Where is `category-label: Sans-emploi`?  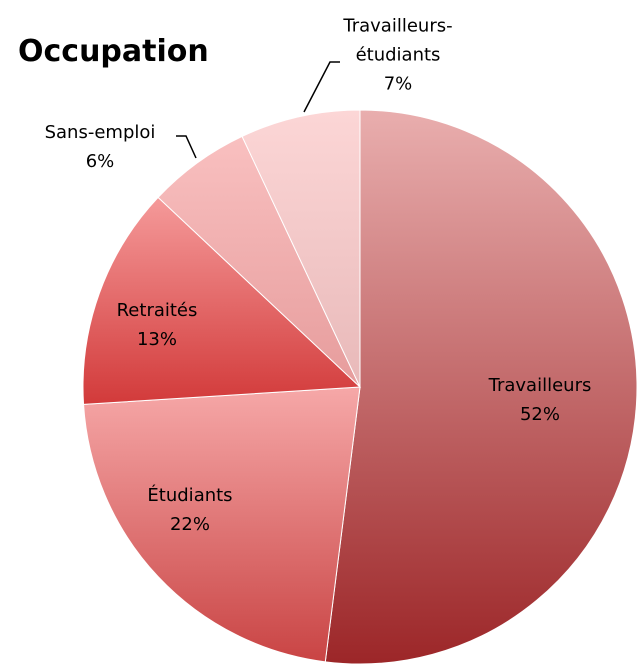
category-label: Sans-emploi is located at coordinates (100, 132).